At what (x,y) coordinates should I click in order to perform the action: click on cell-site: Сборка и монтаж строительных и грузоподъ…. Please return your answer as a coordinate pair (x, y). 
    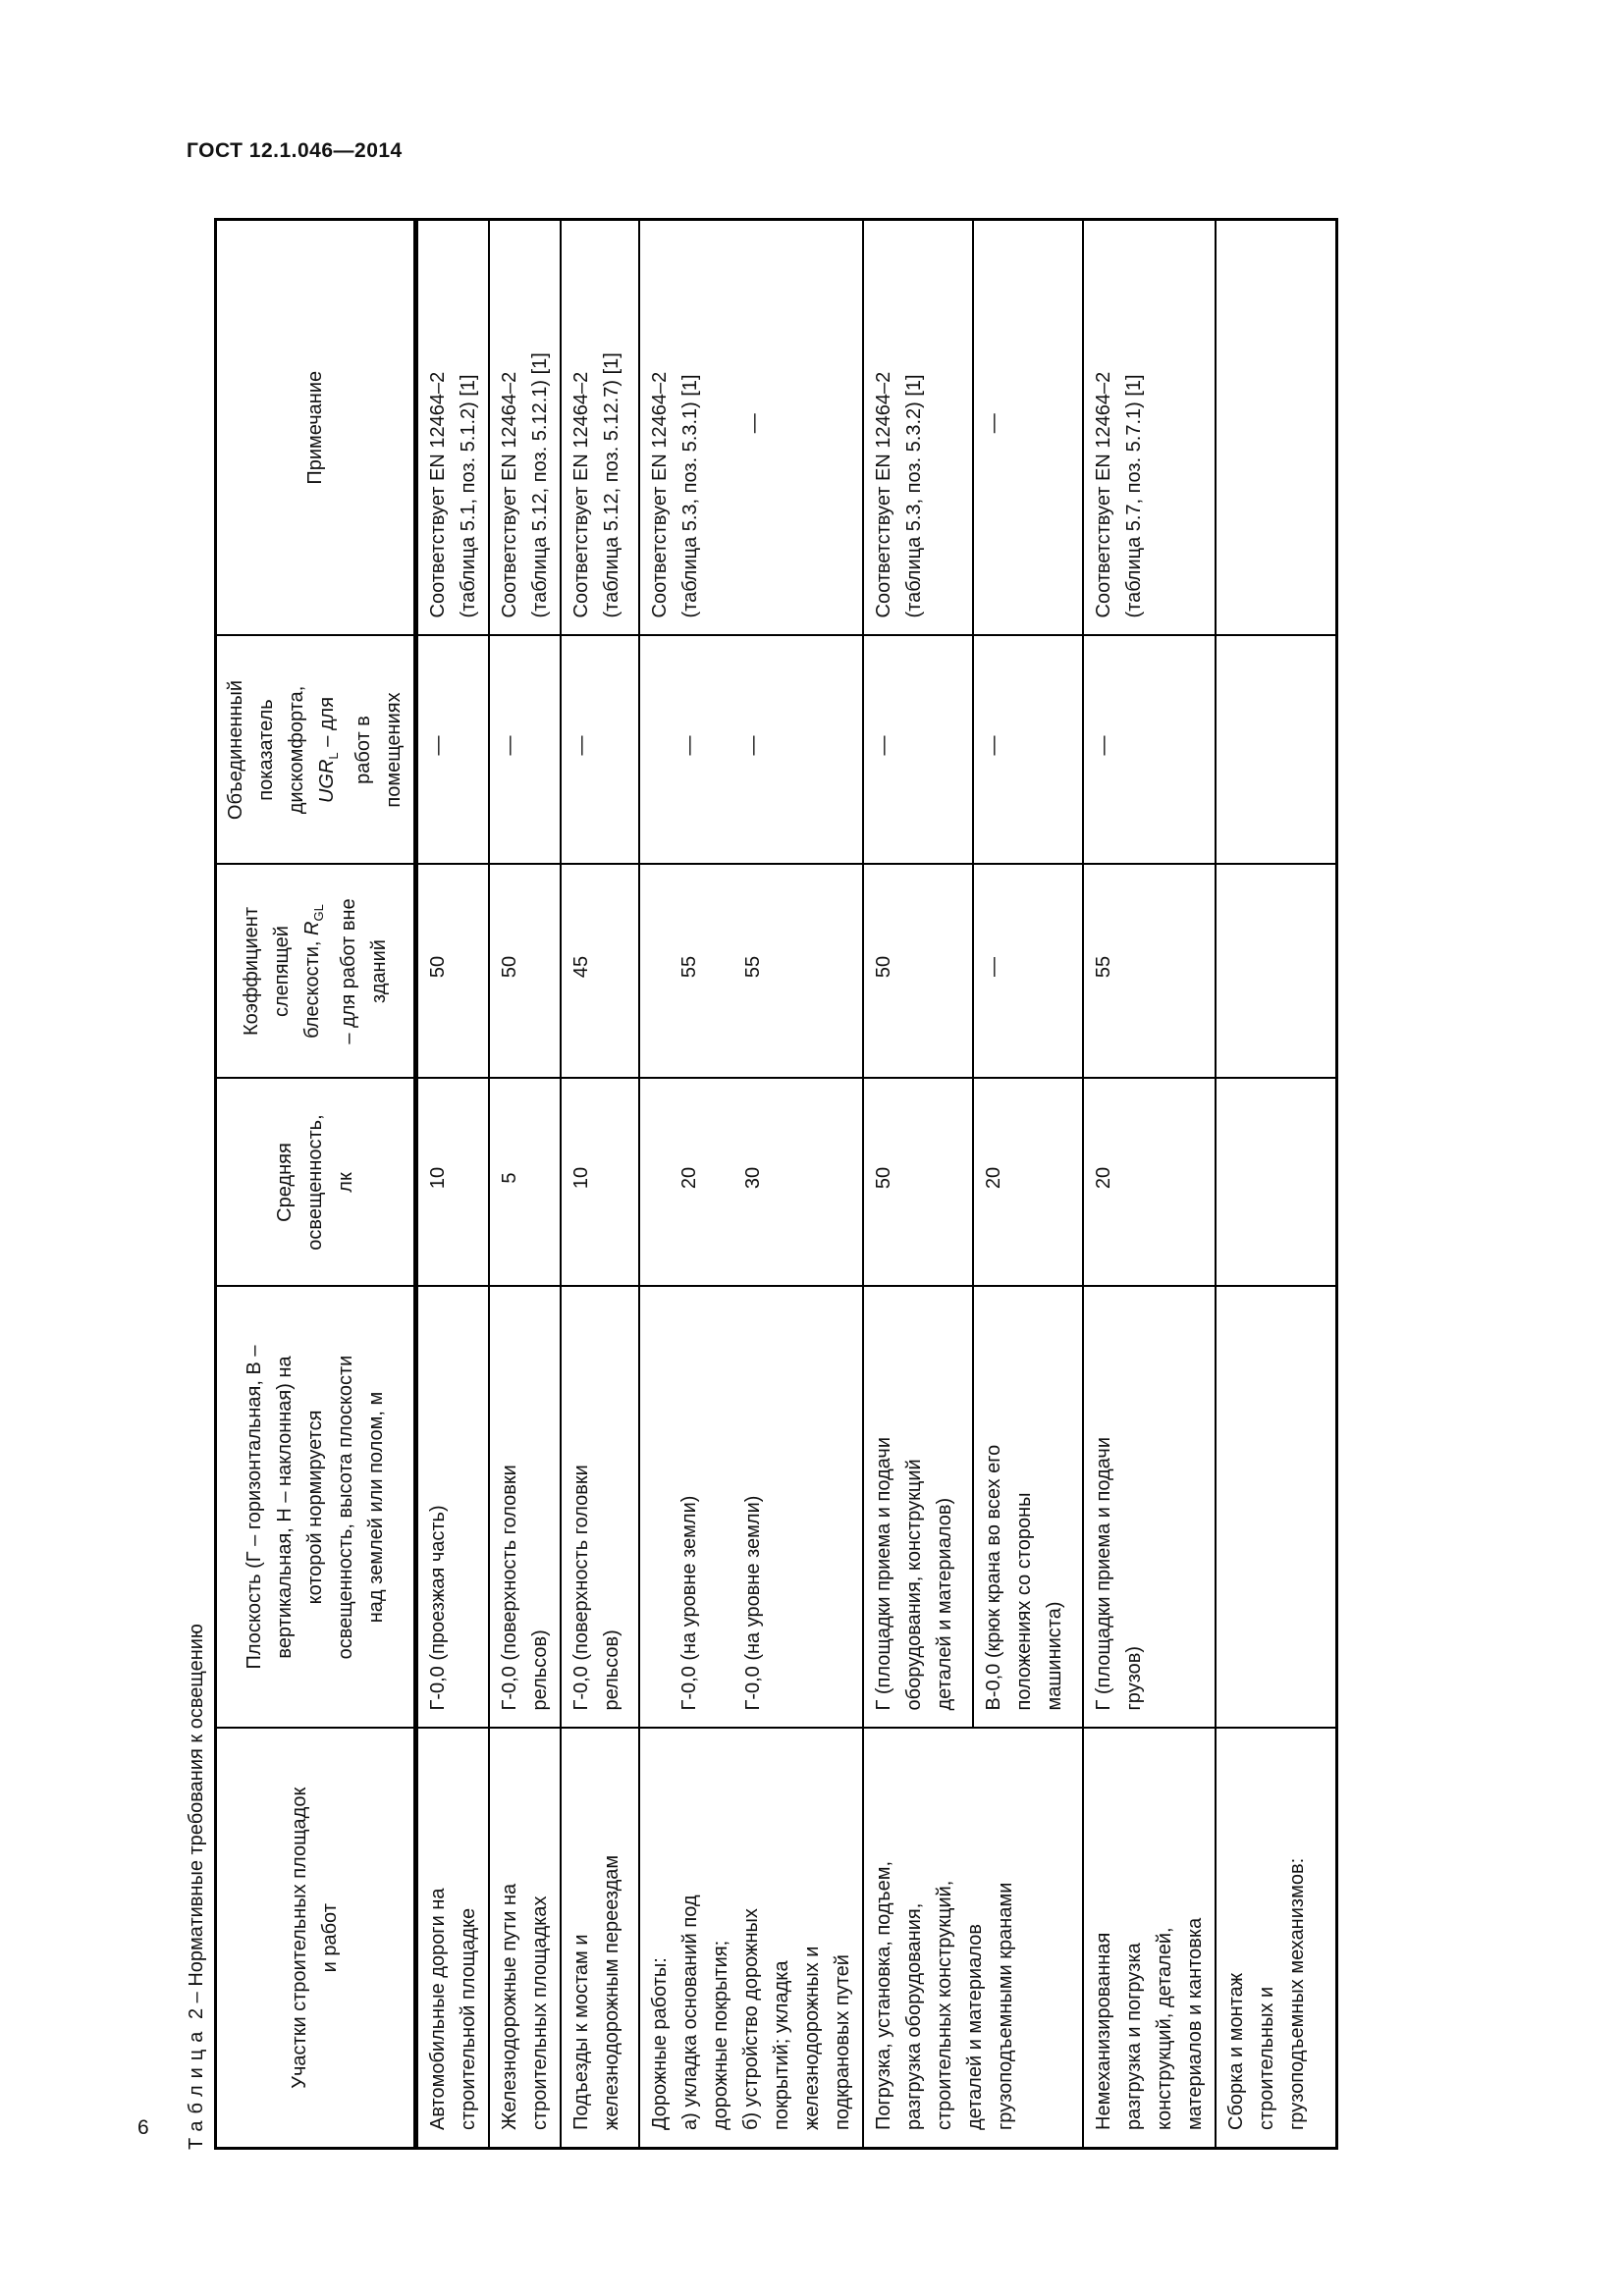
    Looking at the image, I should click on (1276, 1938).